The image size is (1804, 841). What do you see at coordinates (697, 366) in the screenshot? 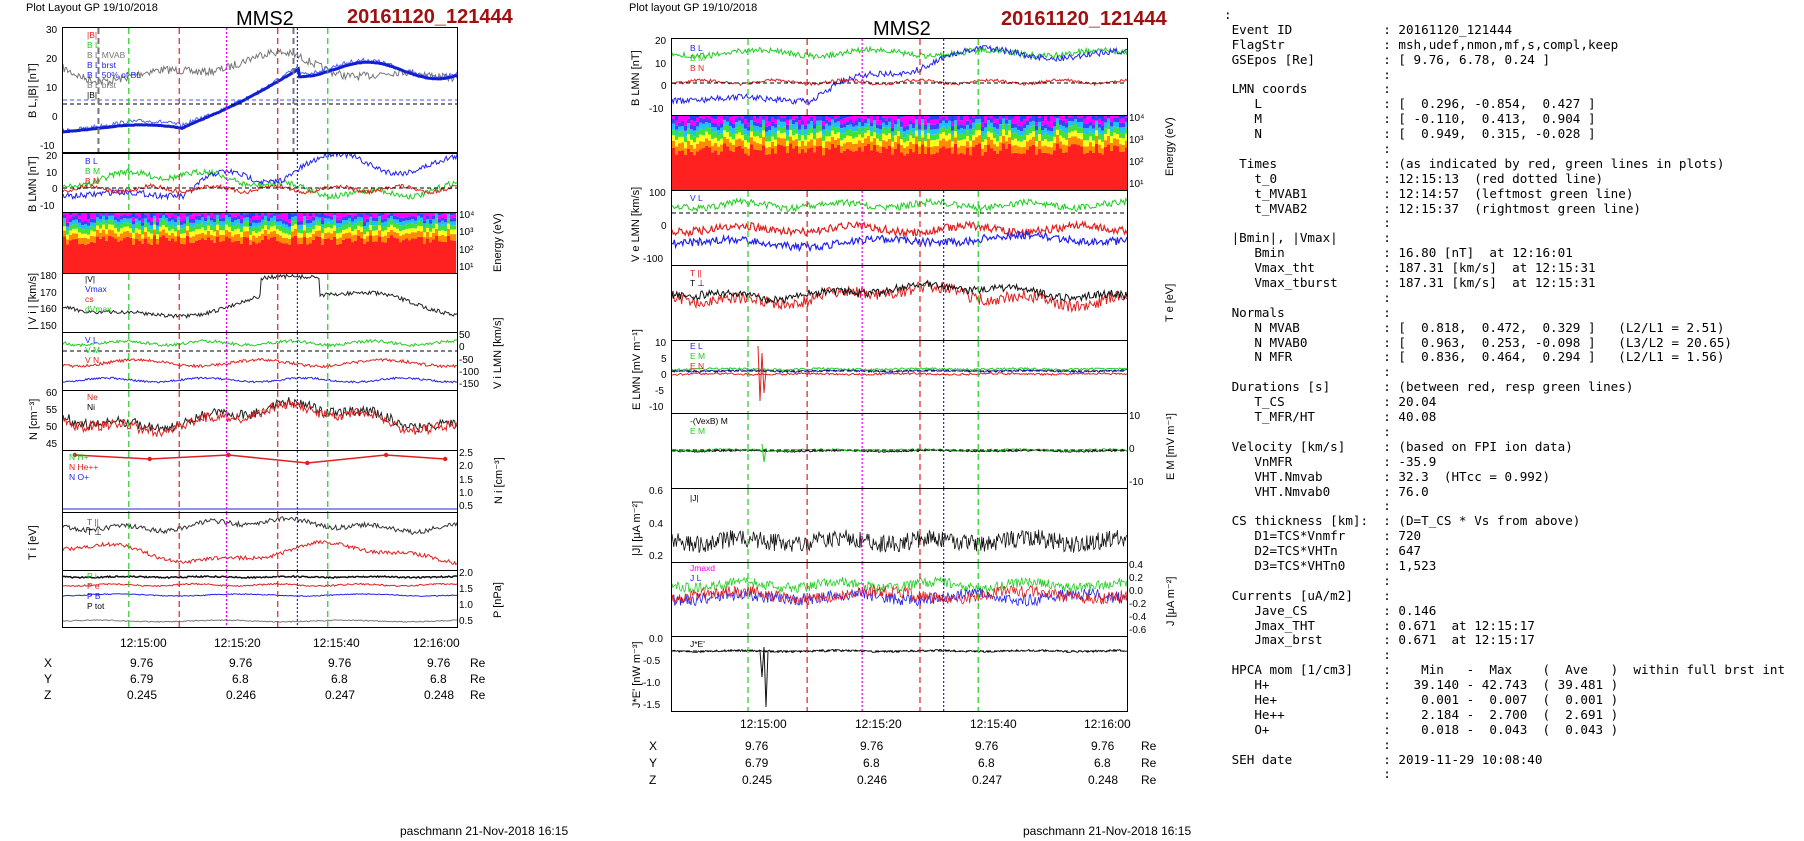
I see `e-legend-entry: E N` at bounding box center [697, 366].